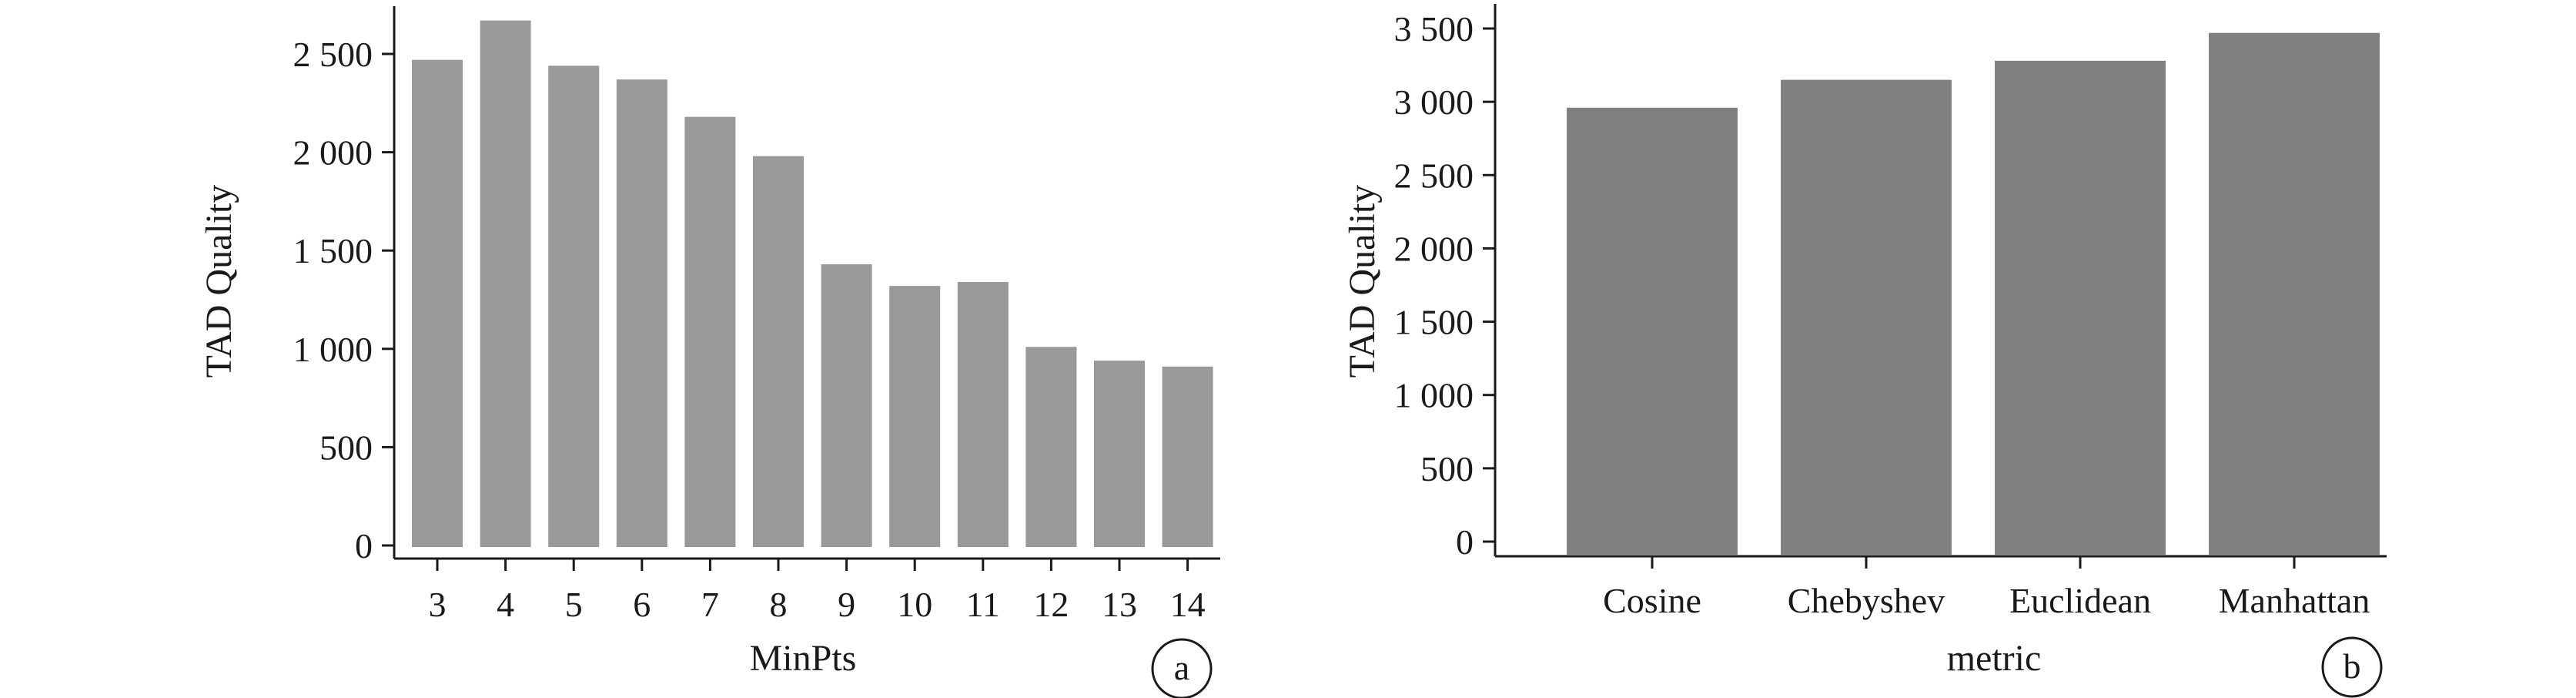 The width and height of the screenshot is (2576, 698). I want to click on panel-label-circle-a, so click(1182, 668).